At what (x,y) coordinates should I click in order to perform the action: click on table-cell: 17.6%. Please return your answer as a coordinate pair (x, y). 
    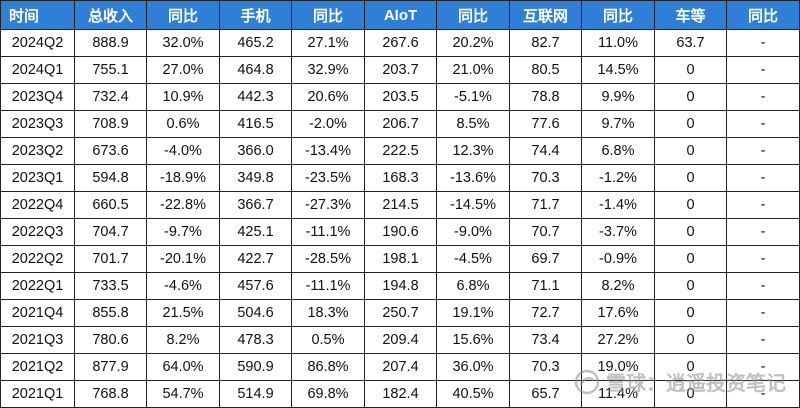
    Looking at the image, I should click on (618, 313).